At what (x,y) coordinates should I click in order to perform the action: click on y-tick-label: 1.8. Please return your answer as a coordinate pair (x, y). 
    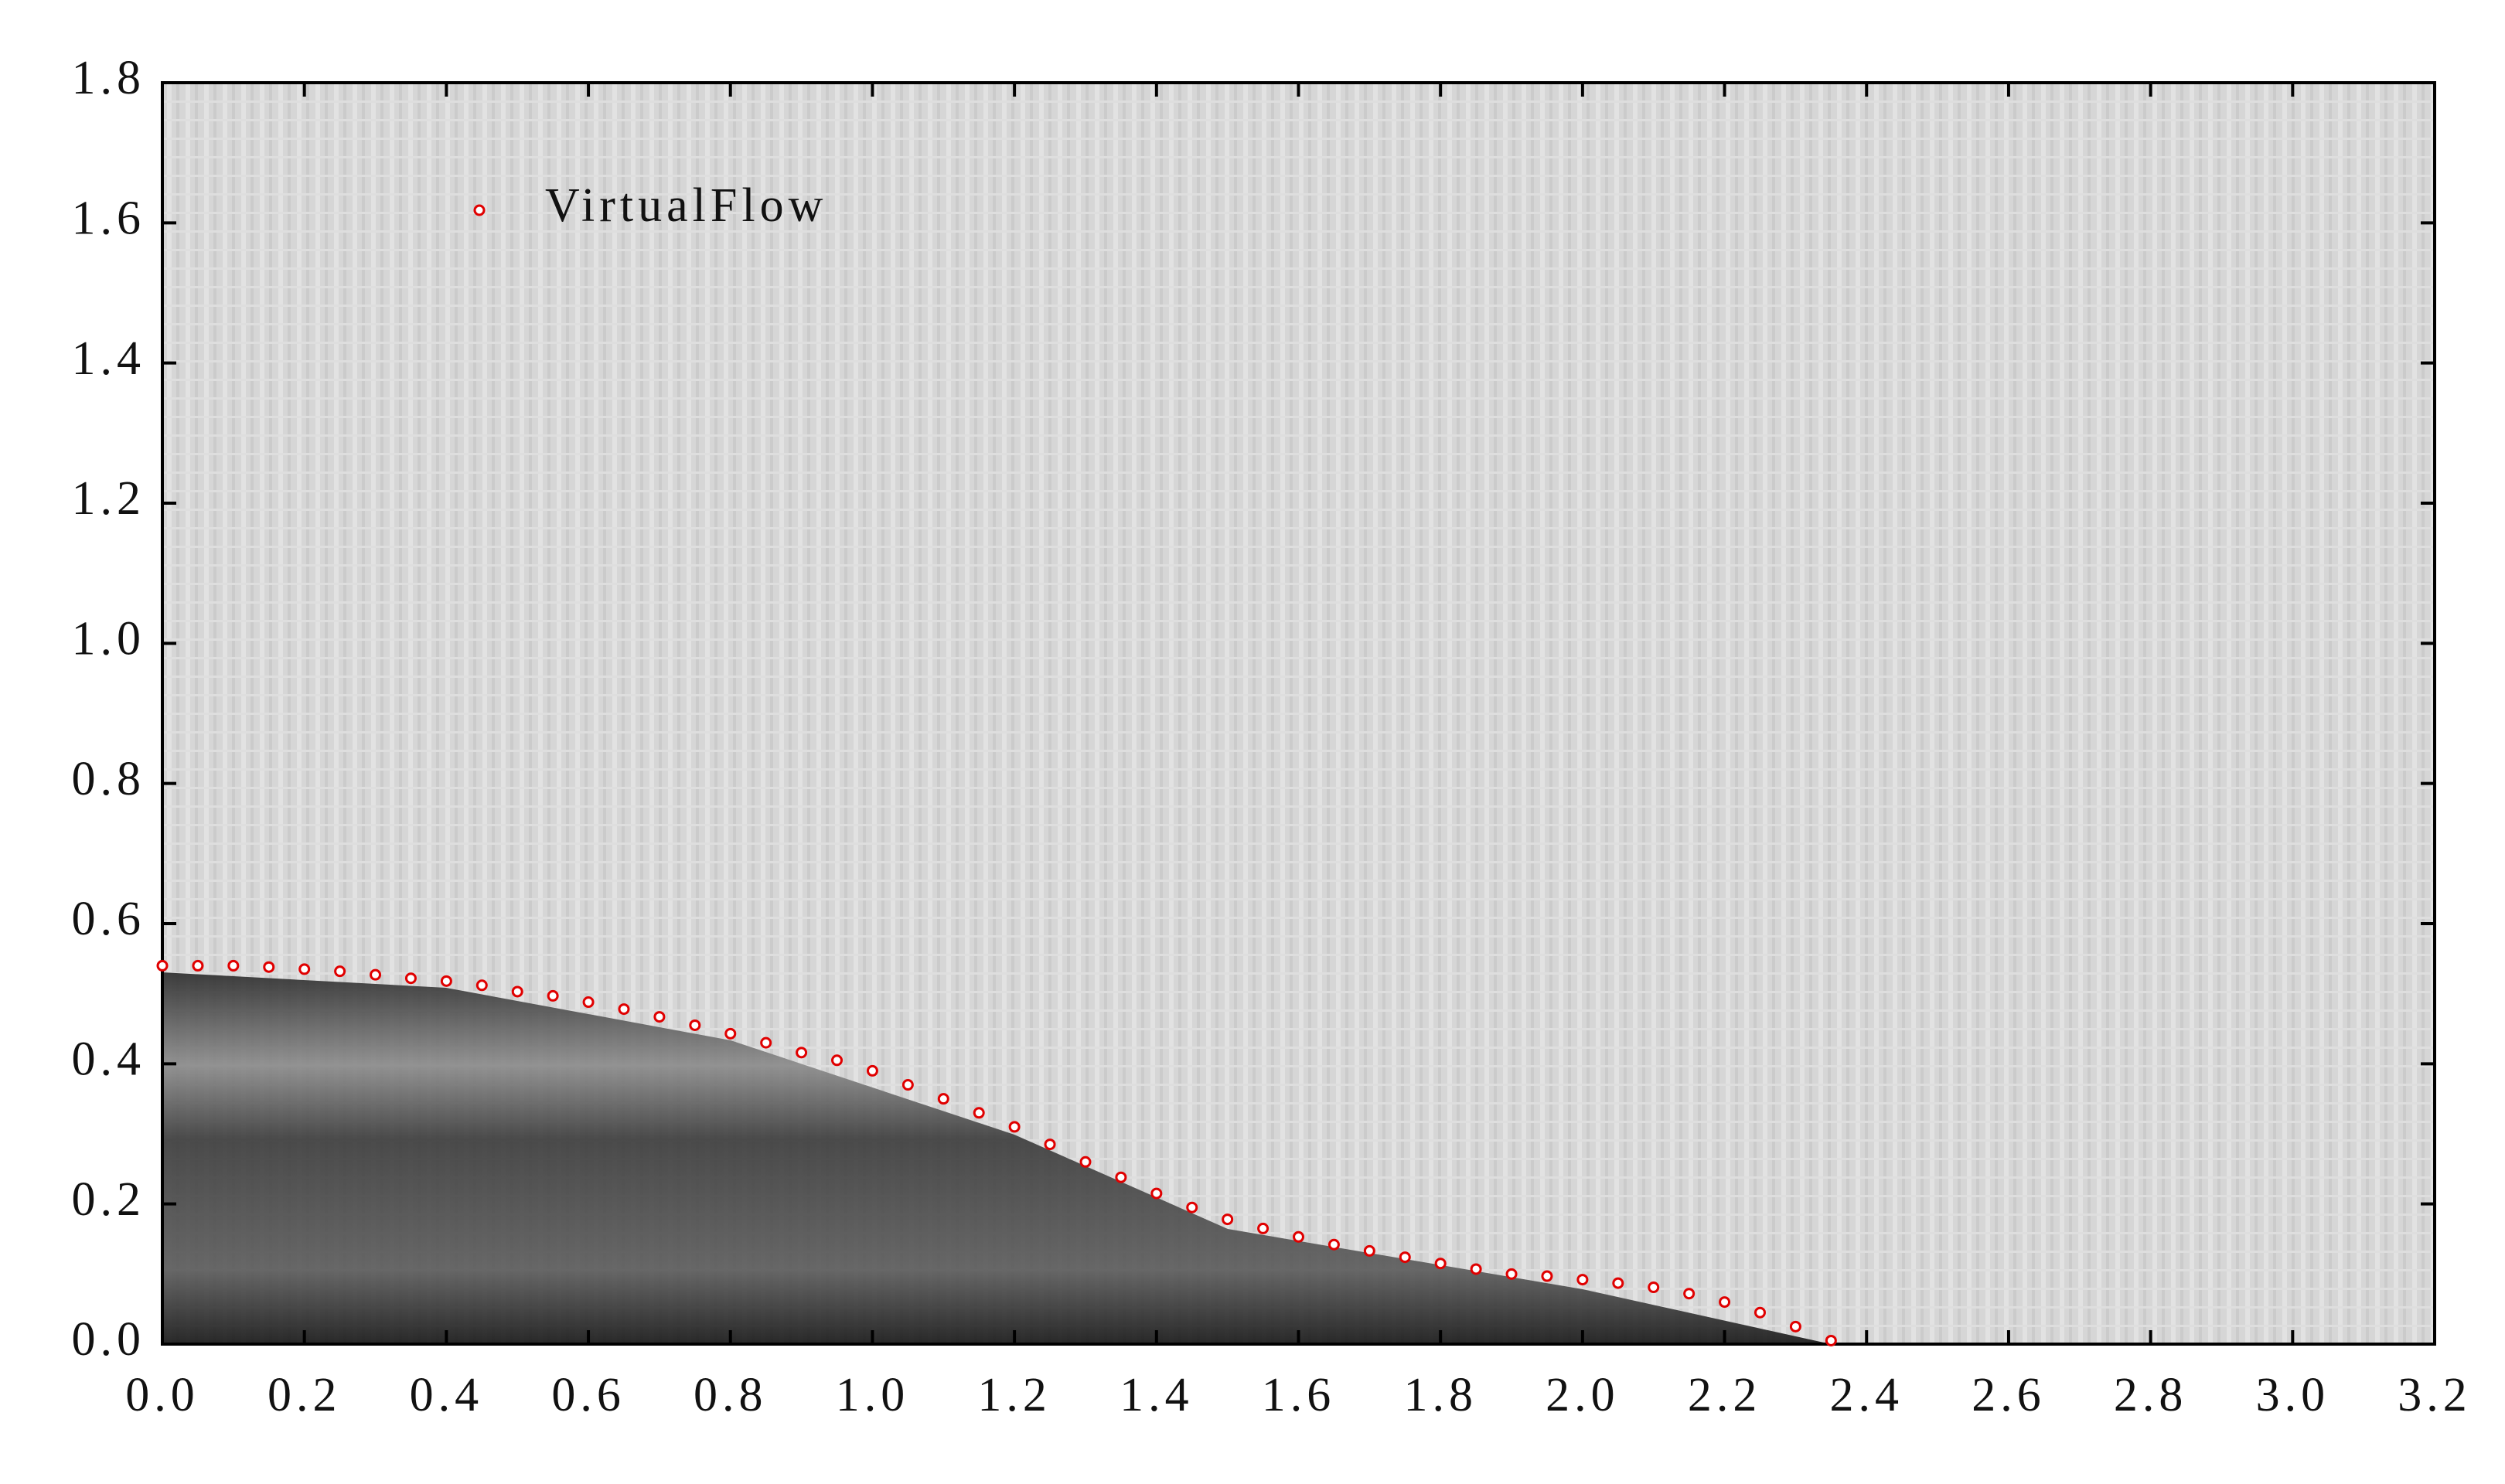
    Looking at the image, I should click on (109, 78).